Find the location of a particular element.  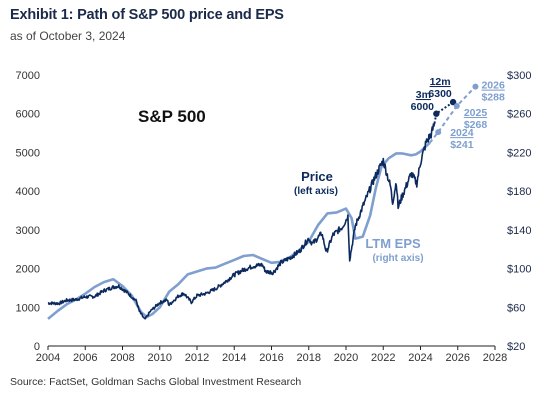

projection-12m-period: 12m is located at coordinates (440, 82).